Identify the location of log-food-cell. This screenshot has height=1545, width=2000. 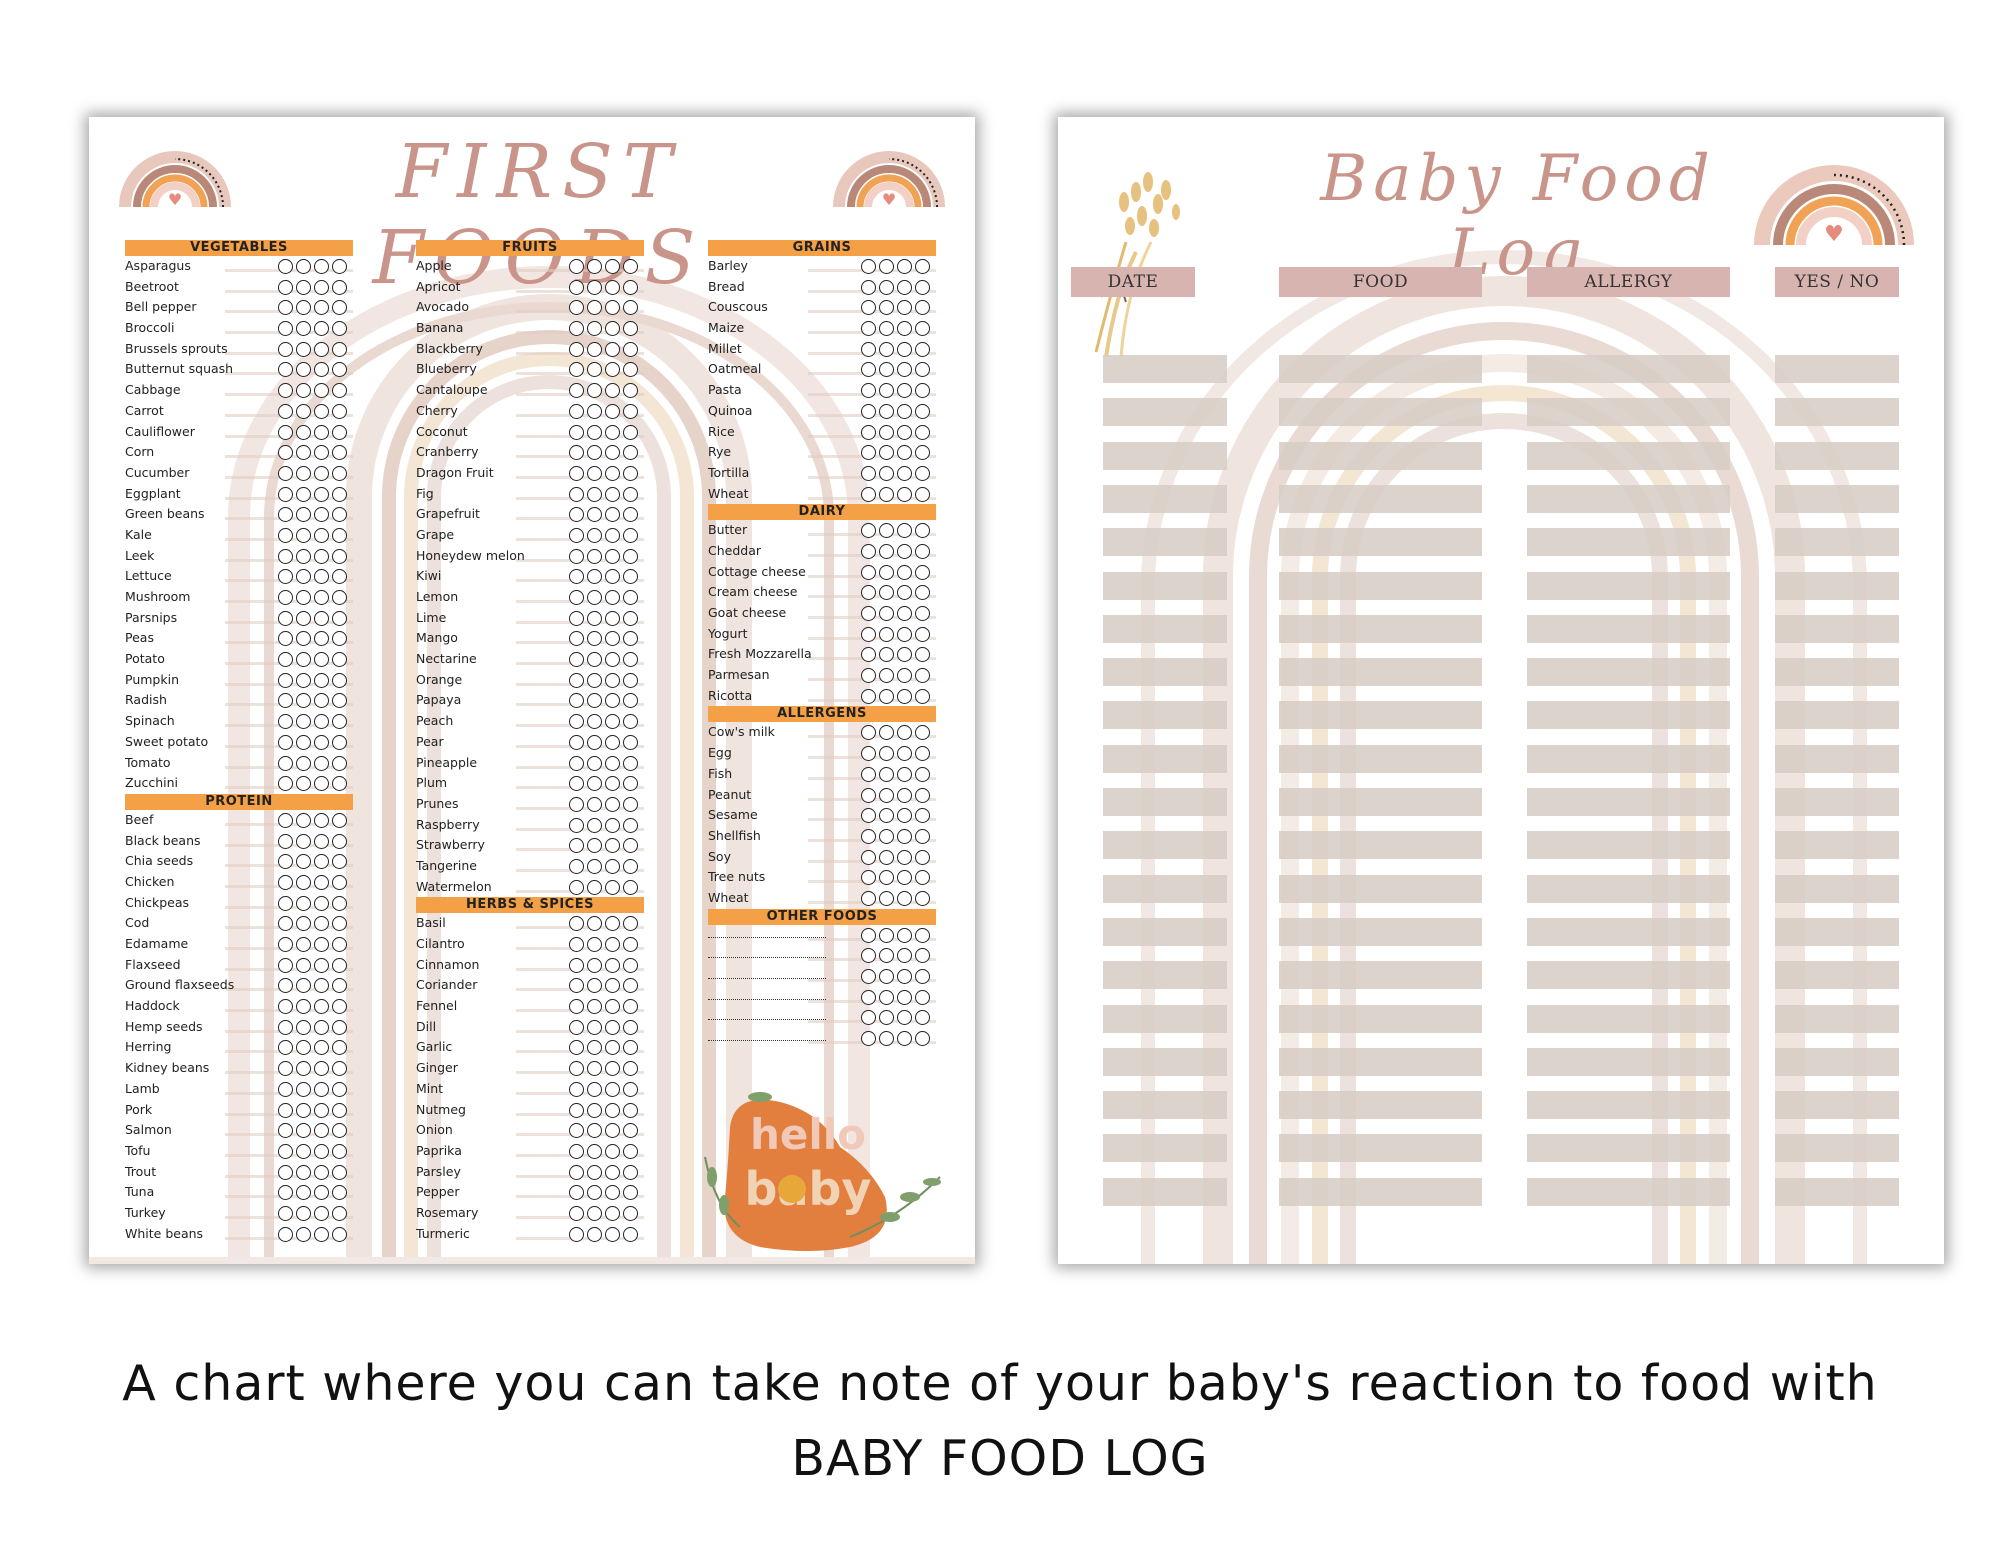
(1380, 369).